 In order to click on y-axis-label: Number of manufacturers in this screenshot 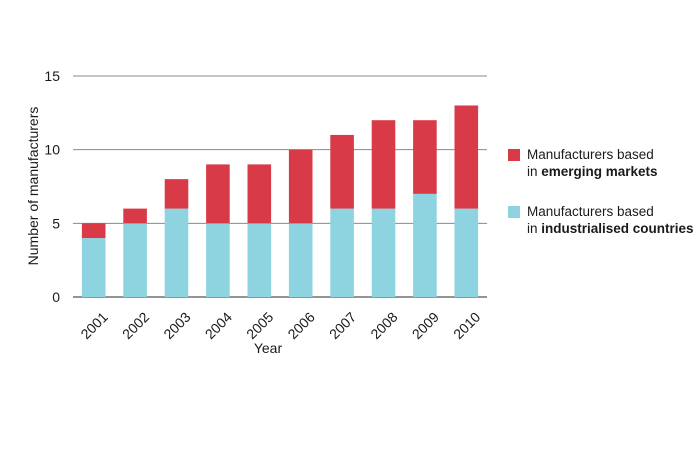, I will do `click(33, 186)`.